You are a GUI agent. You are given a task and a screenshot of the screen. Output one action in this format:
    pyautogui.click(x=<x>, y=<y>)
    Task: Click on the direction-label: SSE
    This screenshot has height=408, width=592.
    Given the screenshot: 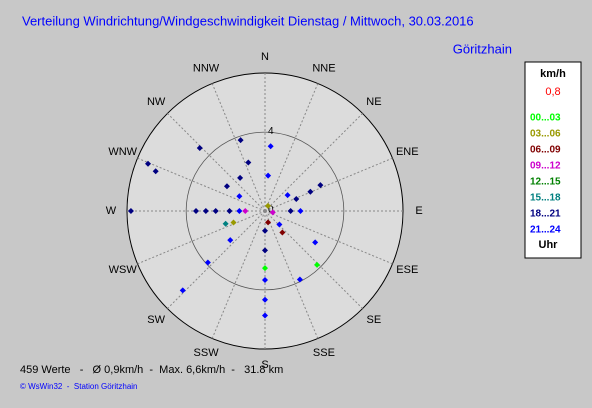 What is the action you would take?
    pyautogui.click(x=324, y=353)
    